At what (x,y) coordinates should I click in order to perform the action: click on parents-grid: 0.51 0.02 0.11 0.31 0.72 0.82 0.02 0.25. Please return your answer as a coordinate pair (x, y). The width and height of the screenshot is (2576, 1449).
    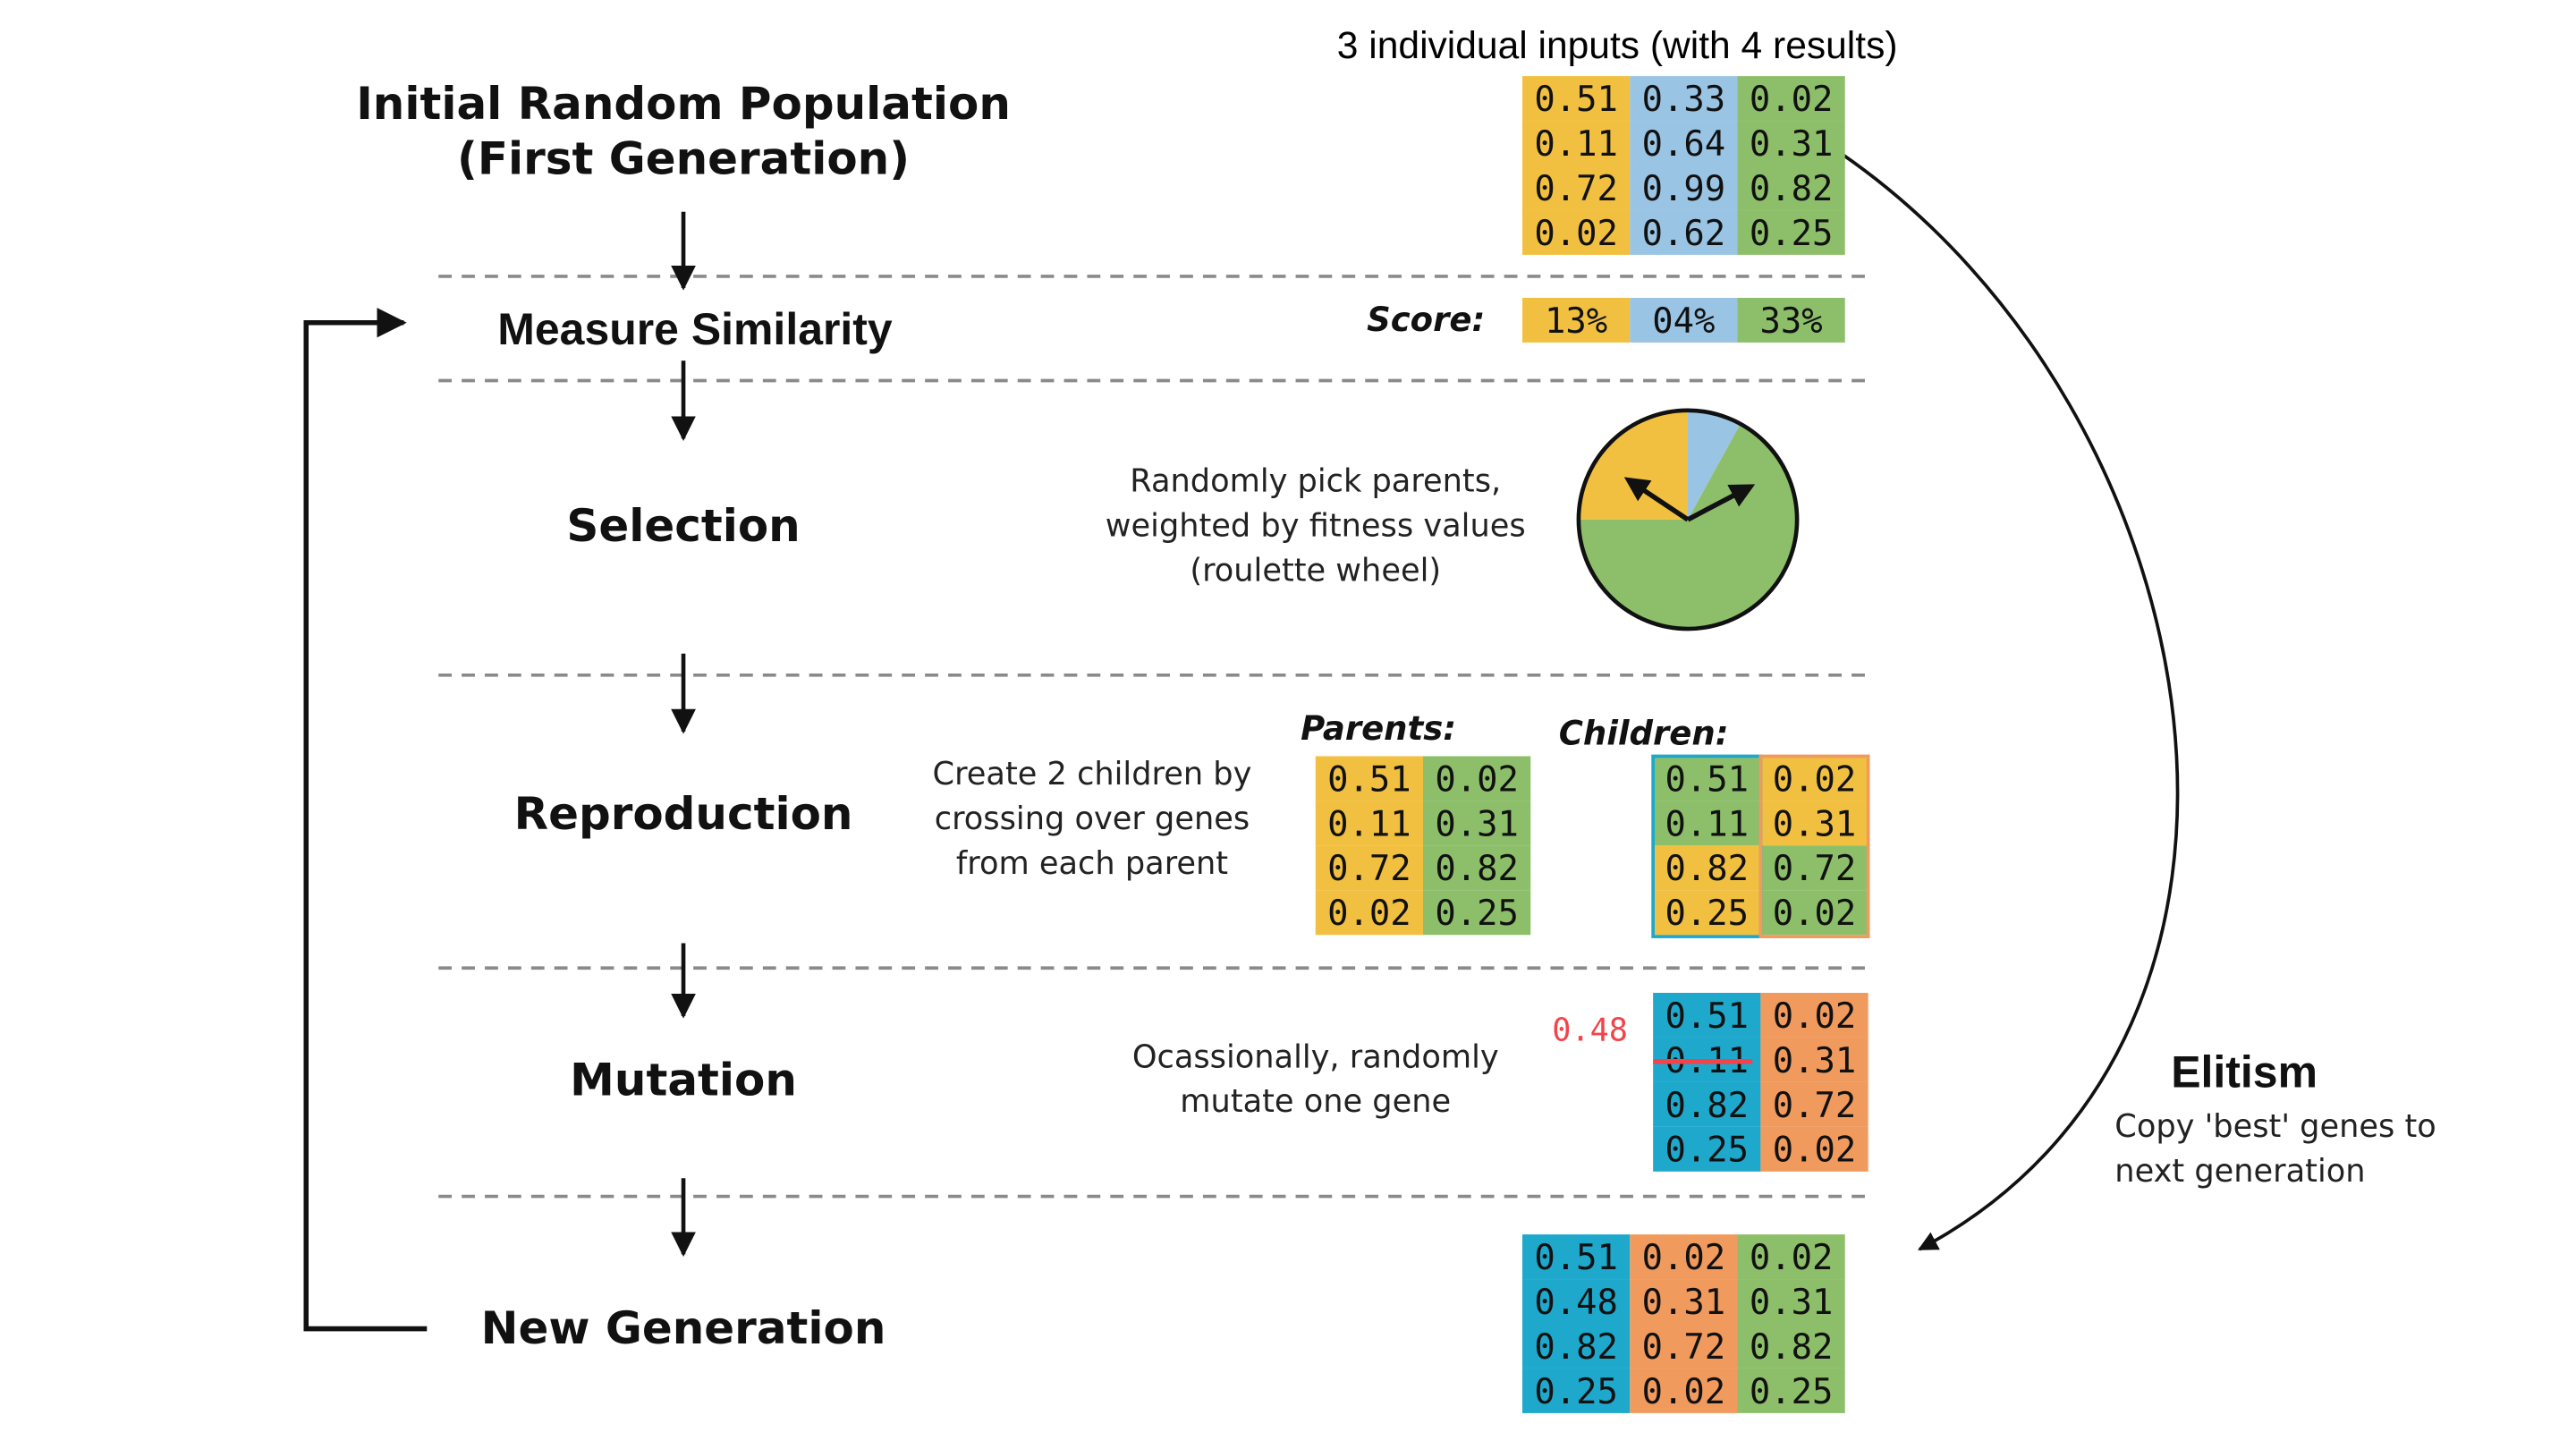
    Looking at the image, I should click on (1423, 846).